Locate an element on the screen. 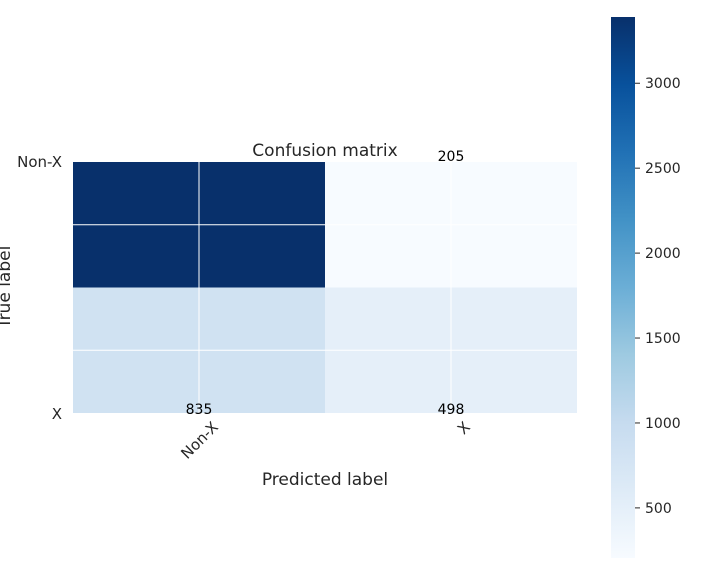  colorbar-tick-label: 1000 is located at coordinates (663, 424).